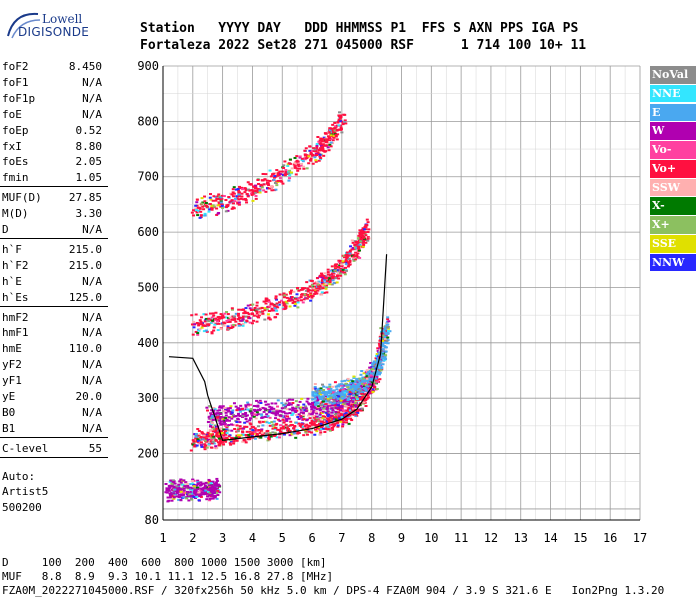 This screenshot has height=600, width=700. Describe the element at coordinates (54, 67) in the screenshot. I see `param-row: foF2 8.450` at that location.